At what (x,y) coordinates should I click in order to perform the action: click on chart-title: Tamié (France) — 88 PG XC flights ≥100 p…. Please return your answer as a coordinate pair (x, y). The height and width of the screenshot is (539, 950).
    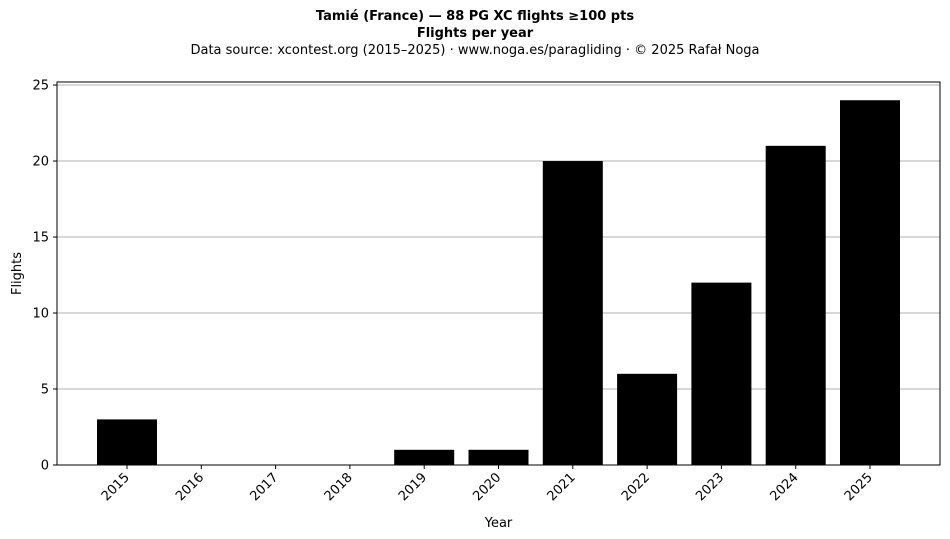
    Looking at the image, I should click on (475, 16).